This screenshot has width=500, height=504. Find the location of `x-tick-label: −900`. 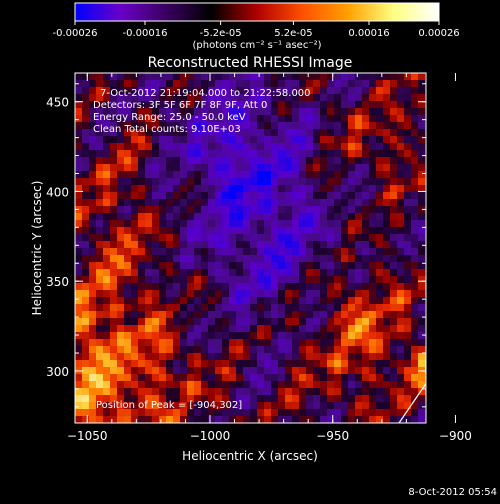

x-tick-label: −900 is located at coordinates (455, 436).